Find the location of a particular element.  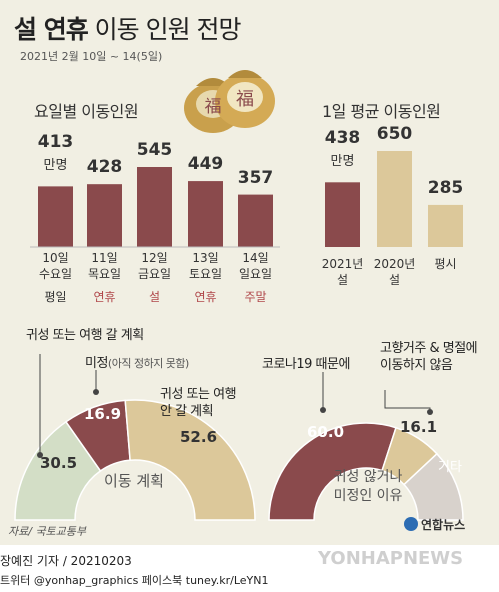

bar-value-label: 357 is located at coordinates (255, 177).